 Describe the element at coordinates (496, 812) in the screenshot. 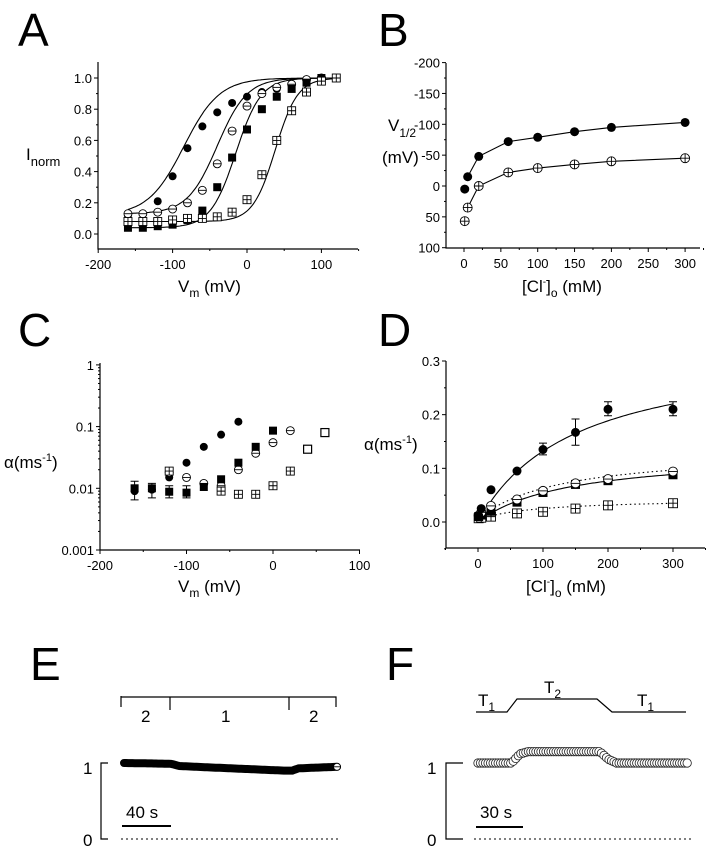

I see `time-scale-label-f: 30 s` at that location.